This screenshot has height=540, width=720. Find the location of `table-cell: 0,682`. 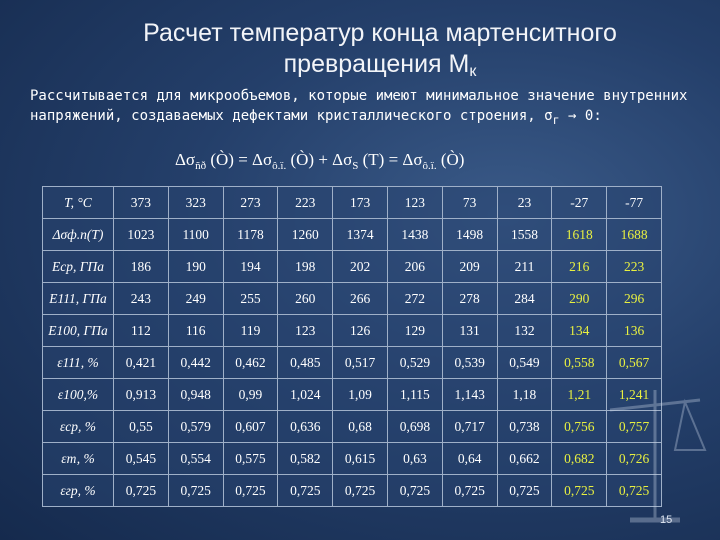

table-cell: 0,682 is located at coordinates (579, 458).